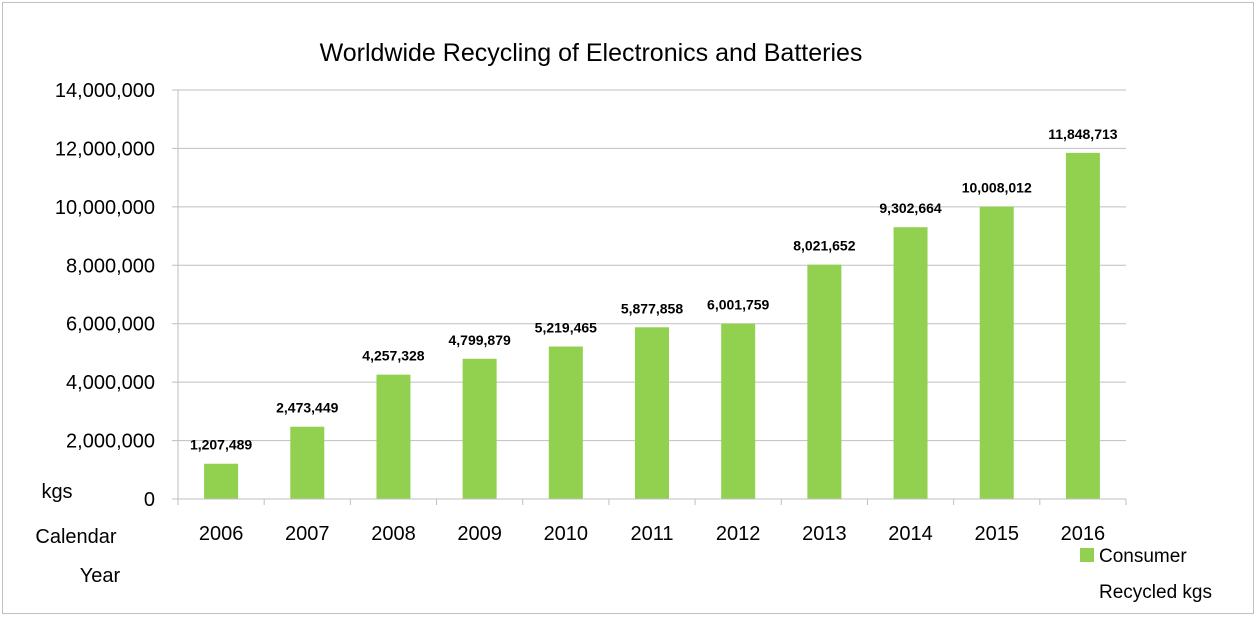 This screenshot has width=1258, height=618. Describe the element at coordinates (824, 381) in the screenshot. I see `bar-2013` at that location.